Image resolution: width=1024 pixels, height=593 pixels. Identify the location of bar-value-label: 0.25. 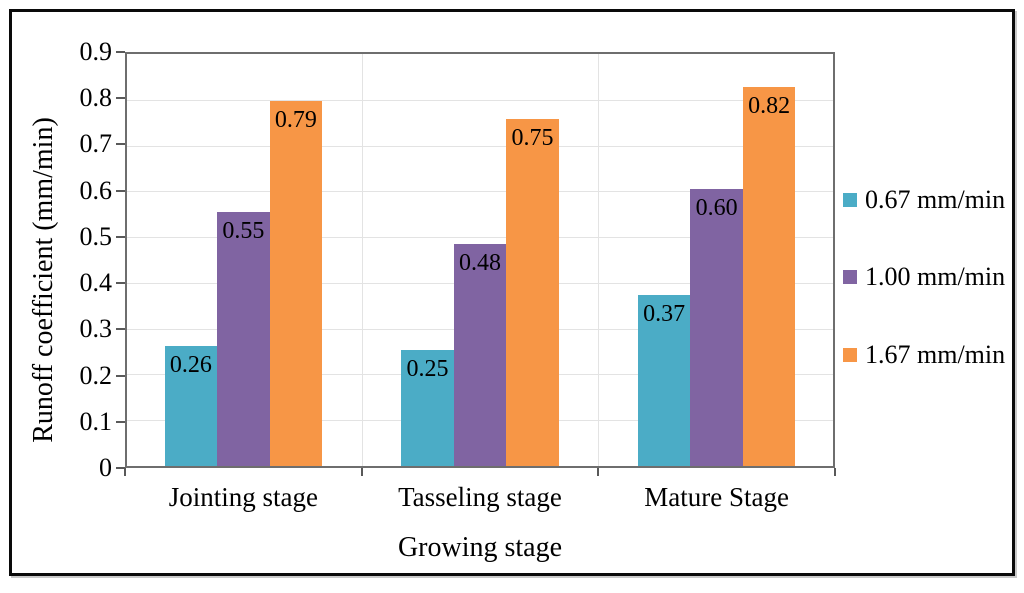
(427, 369).